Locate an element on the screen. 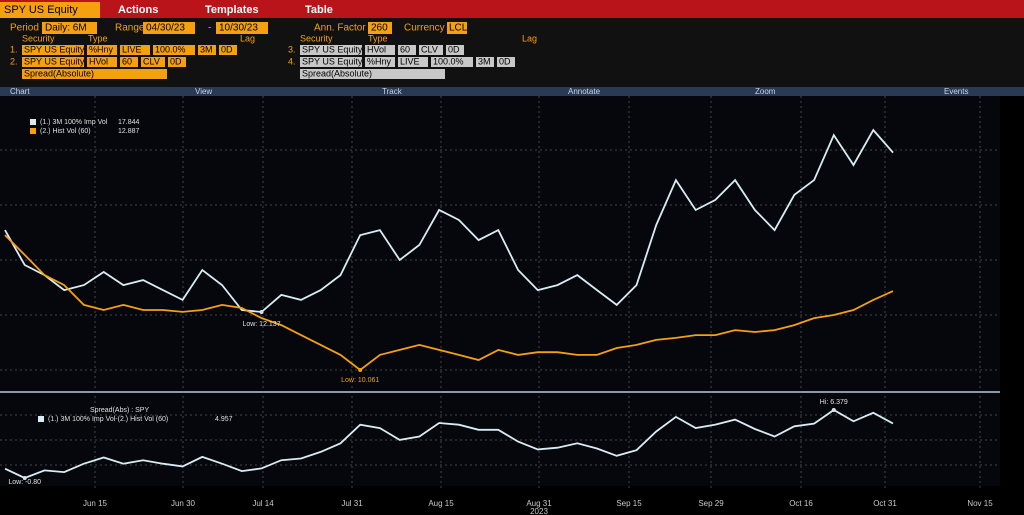 The image size is (1024, 515). ticker-box is located at coordinates (50, 10).